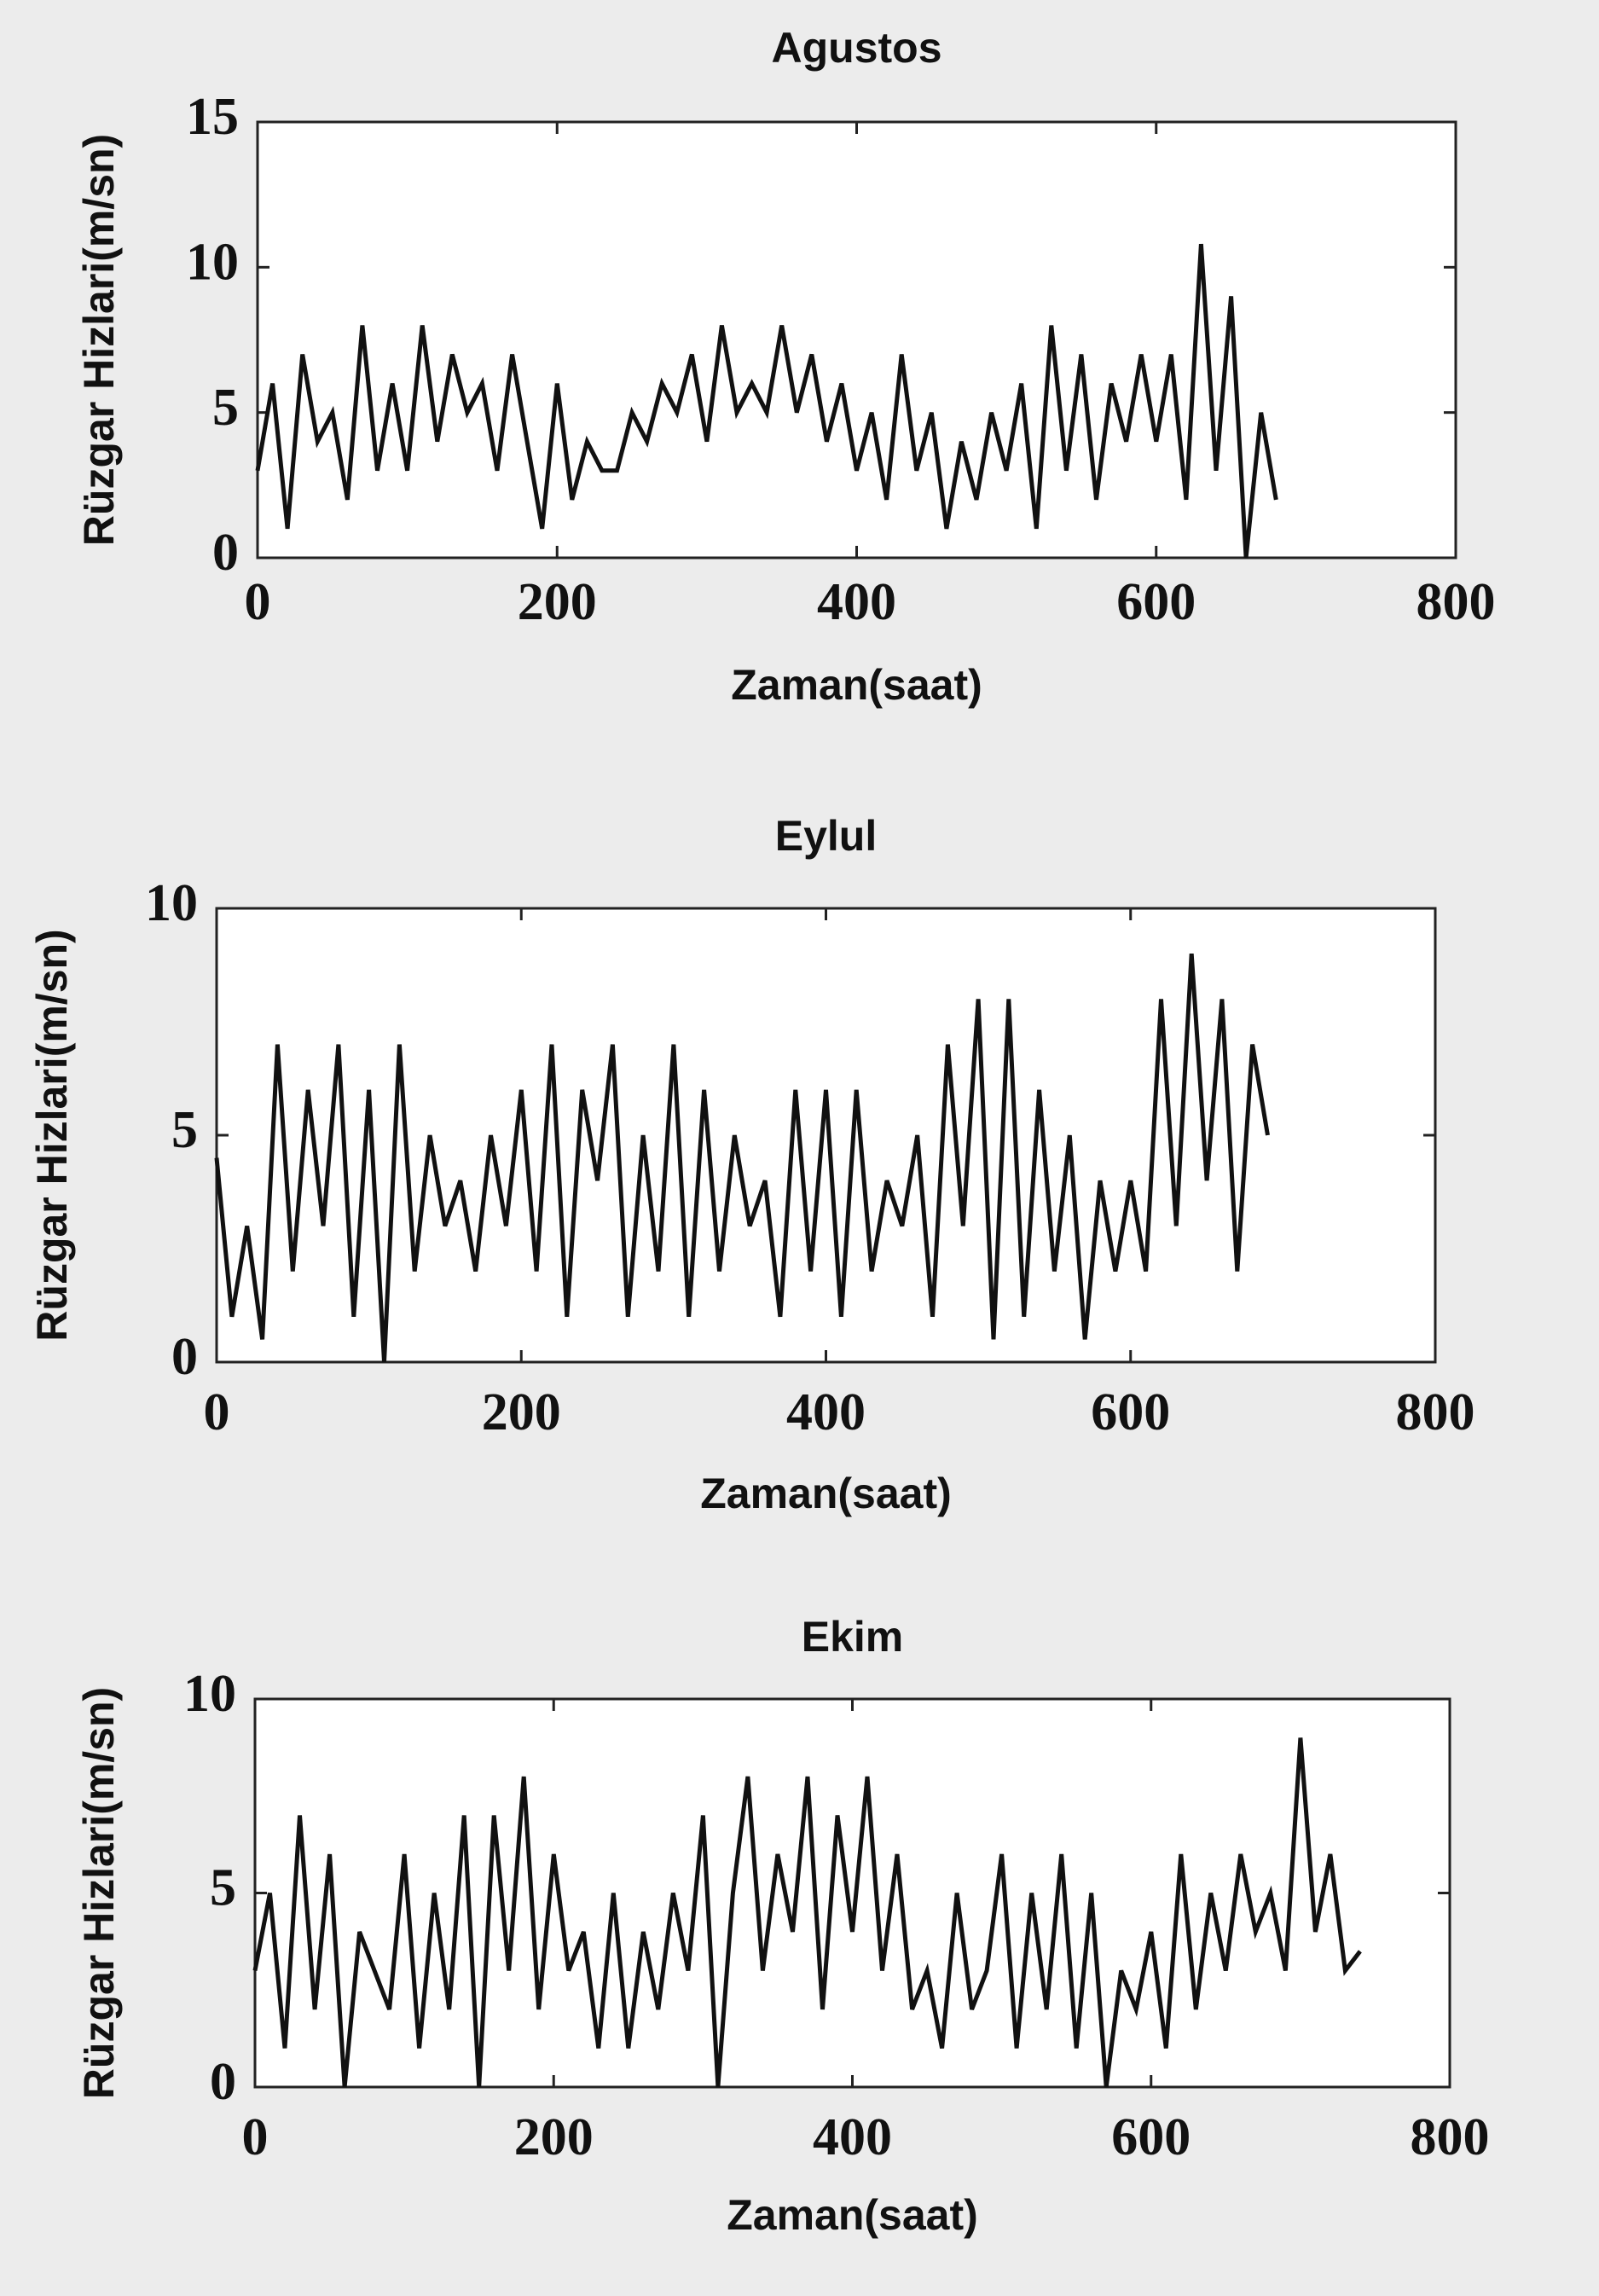 This screenshot has width=1599, height=2296. What do you see at coordinates (212, 117) in the screenshot?
I see `y-tick-label: 15` at bounding box center [212, 117].